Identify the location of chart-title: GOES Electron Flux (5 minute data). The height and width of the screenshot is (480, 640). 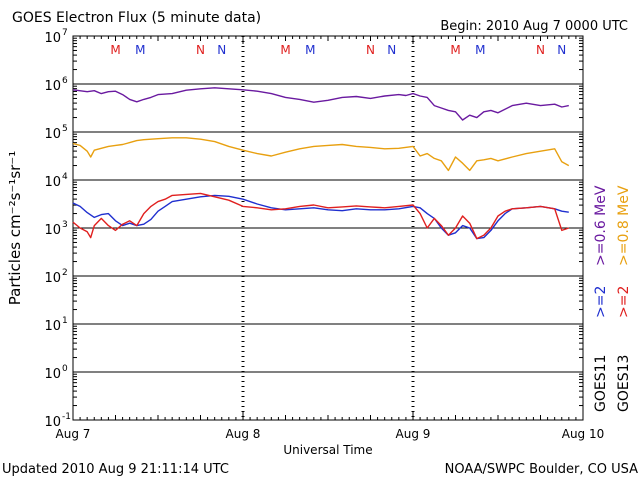
(136, 18).